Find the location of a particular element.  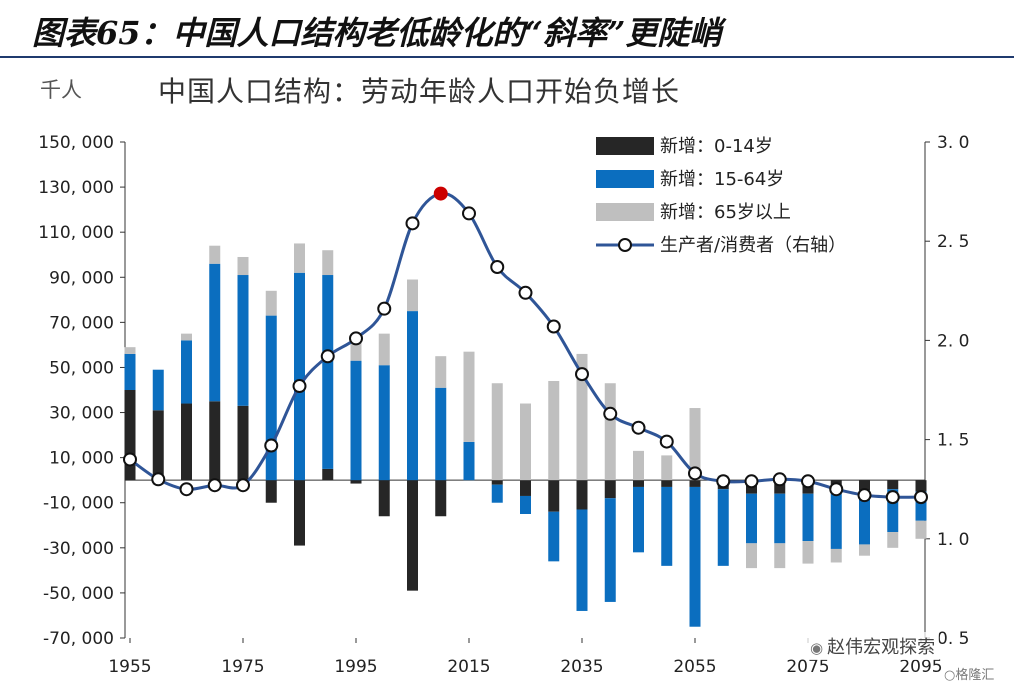

figure-title: 图表65：中国人口结构老低龄化的“斜率”更陡峭 is located at coordinates (377, 33).